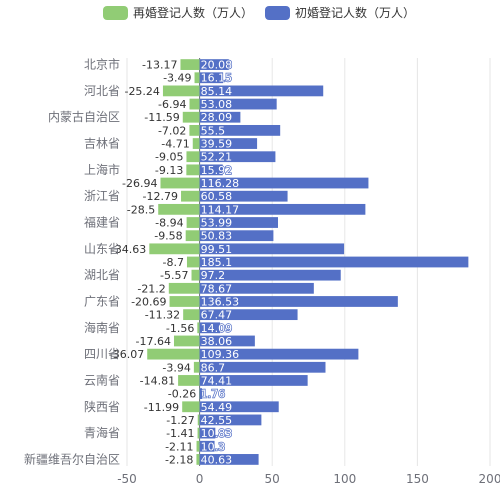 This screenshot has width=500, height=500. What do you see at coordinates (141, 91) in the screenshot?
I see `data-label: -25.24` at bounding box center [141, 91].